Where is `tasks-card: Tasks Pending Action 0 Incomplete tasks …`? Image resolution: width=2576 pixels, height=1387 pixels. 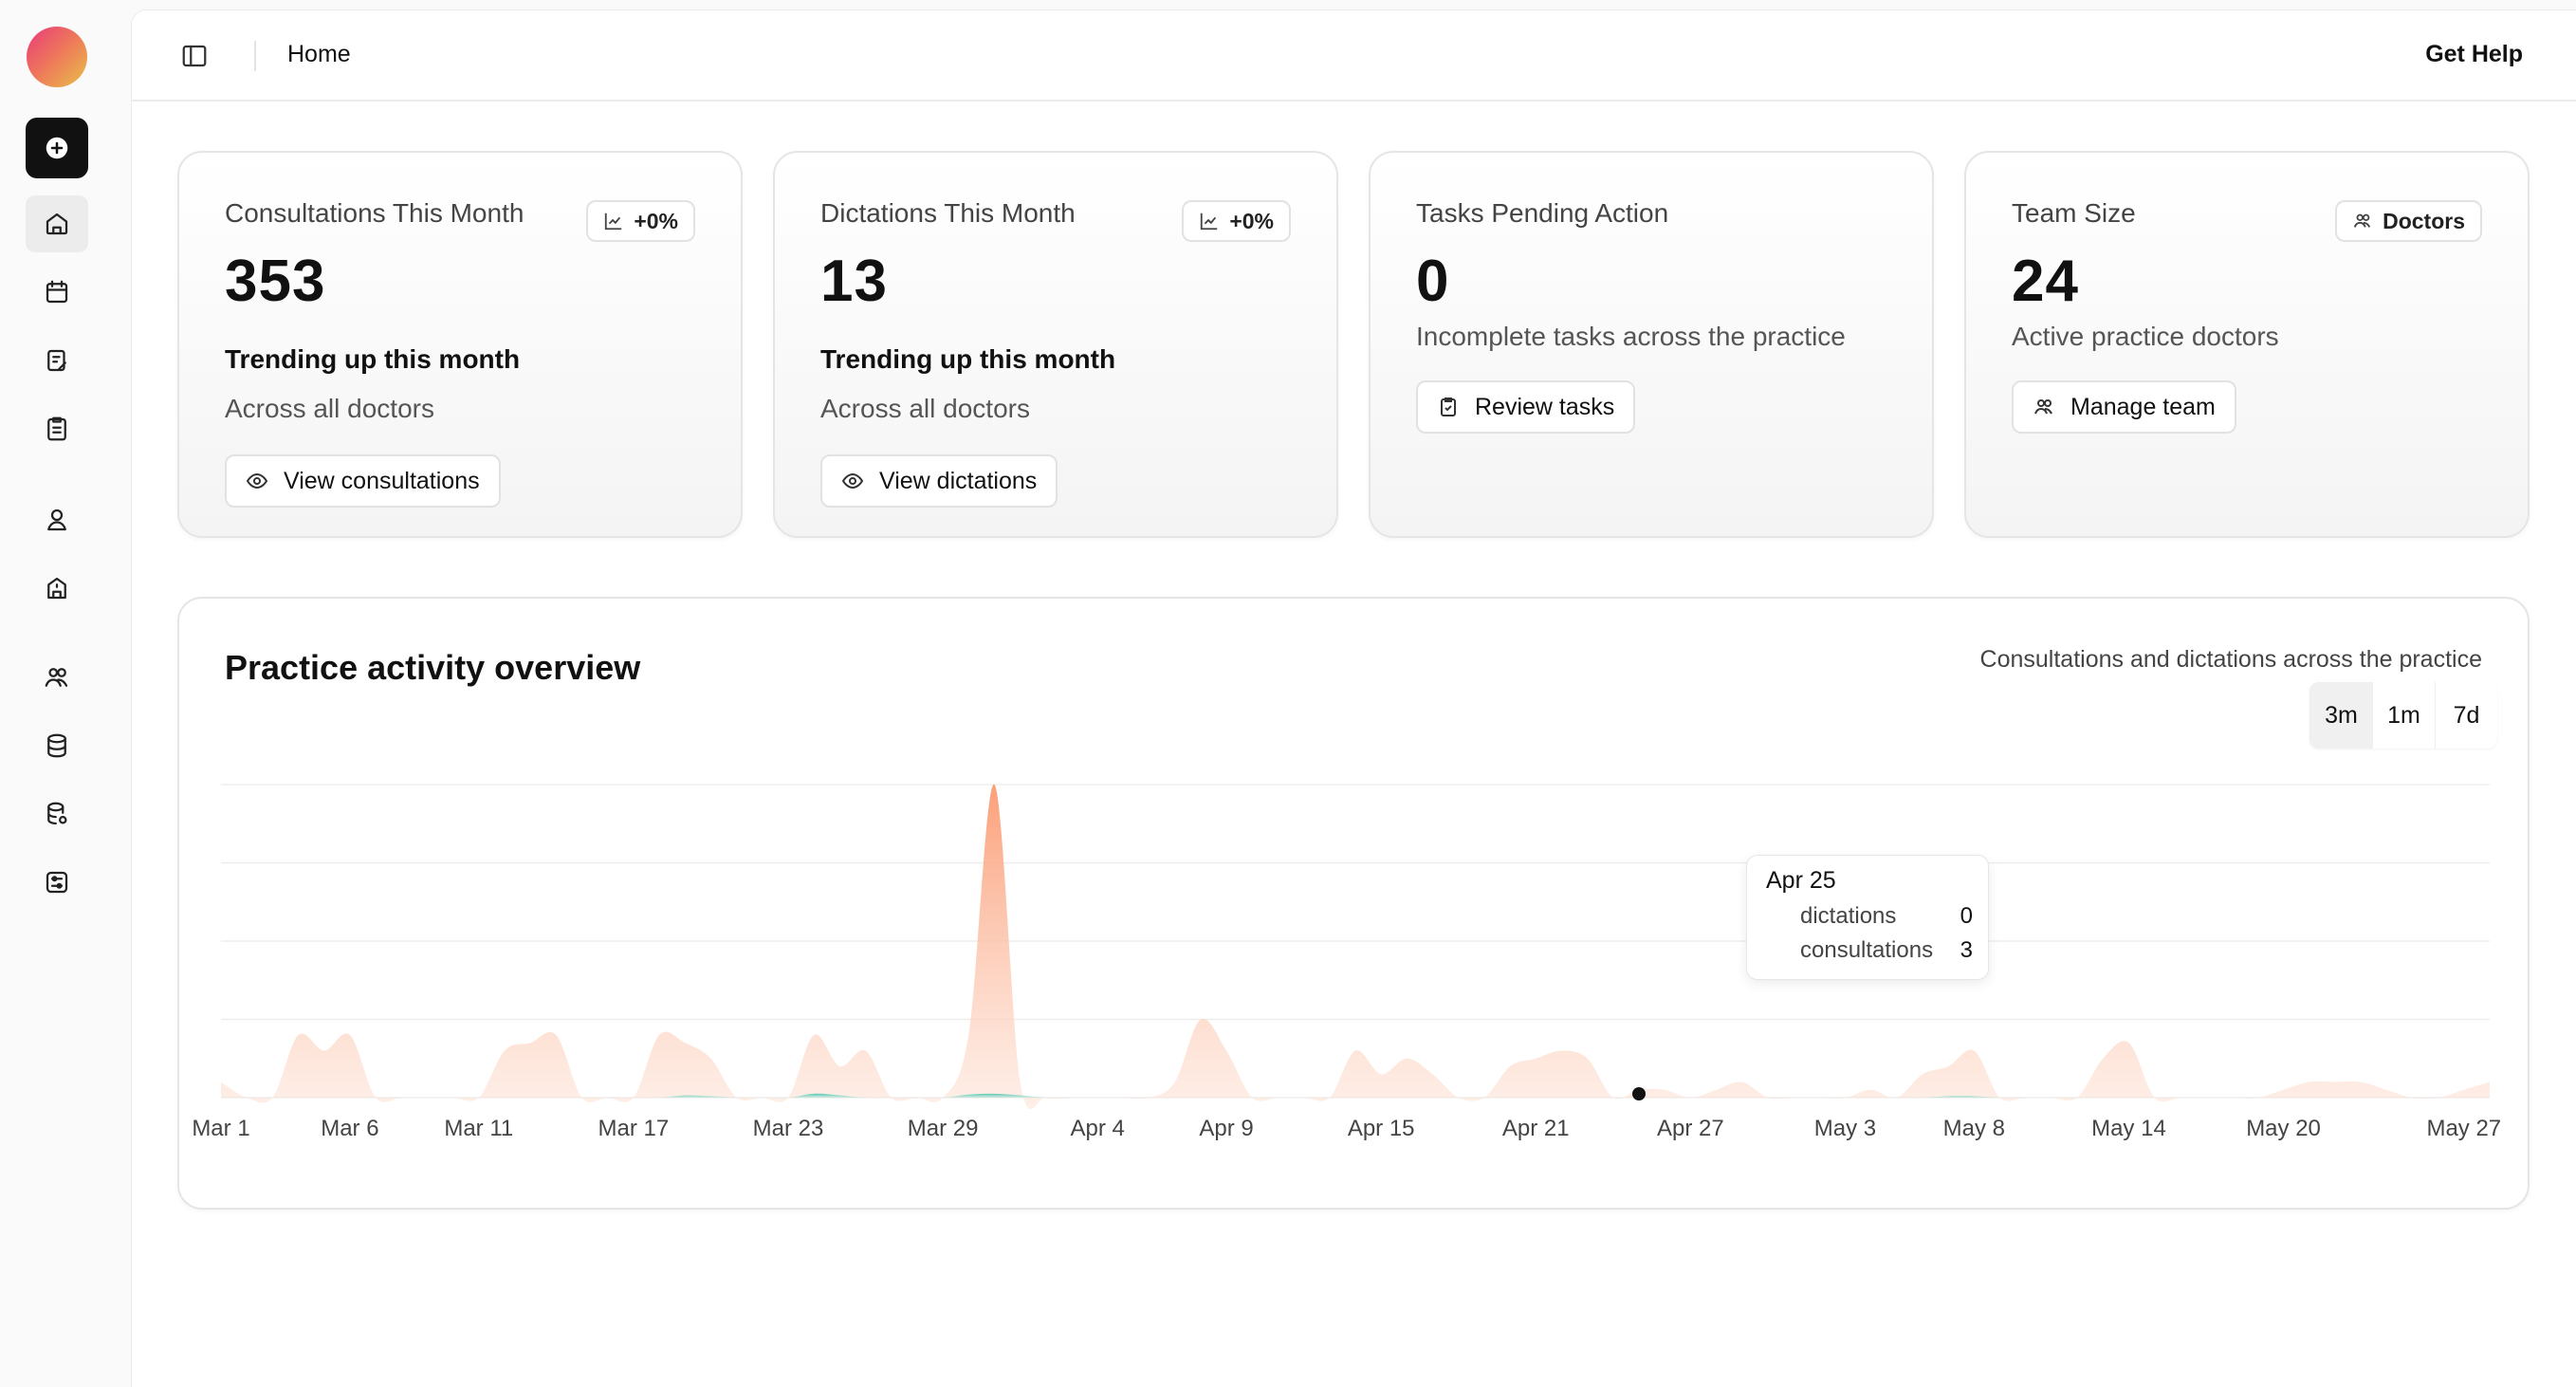 tasks-card: Tasks Pending Action 0 Incomplete tasks … is located at coordinates (1651, 344).